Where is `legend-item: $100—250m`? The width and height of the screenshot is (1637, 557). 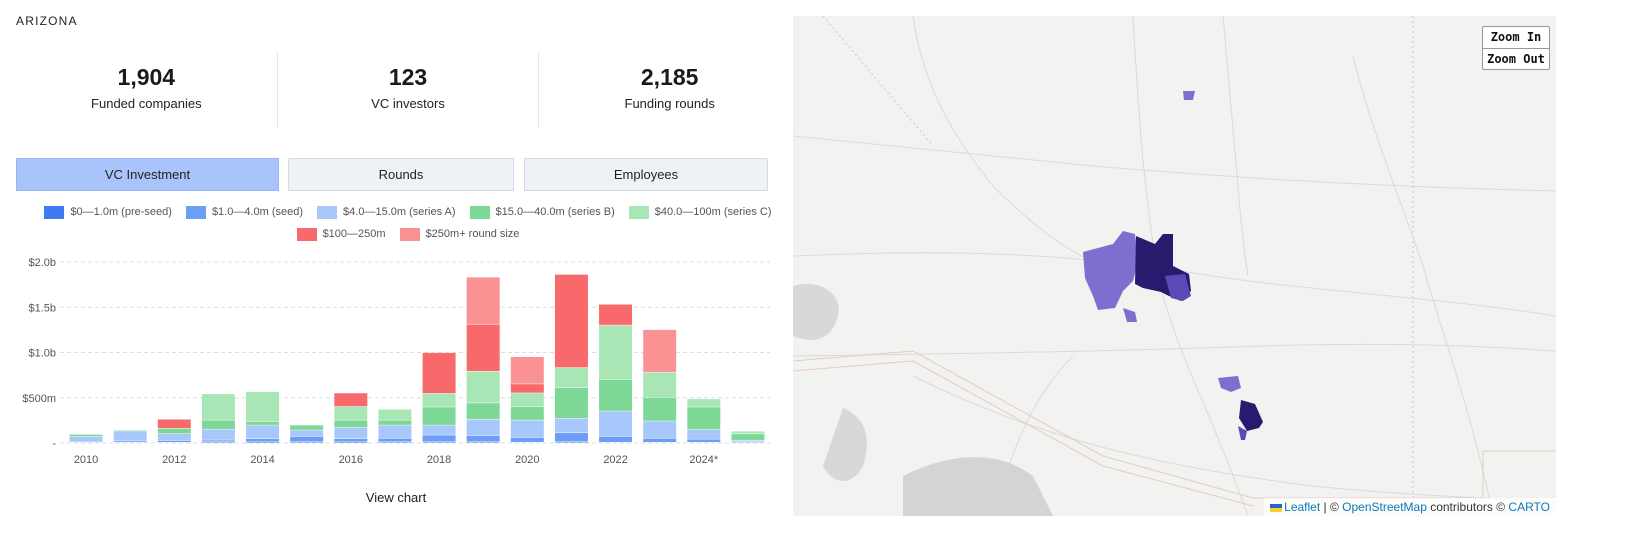
legend-item: $100—250m is located at coordinates (341, 234).